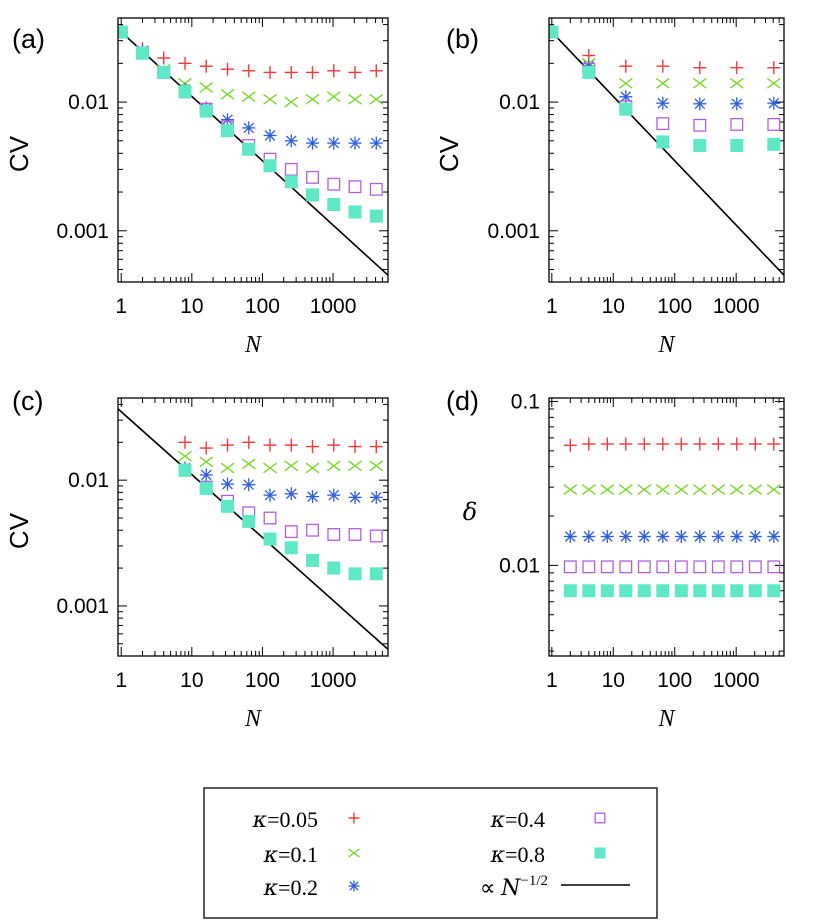 The height and width of the screenshot is (920, 830). Describe the element at coordinates (121, 306) in the screenshot. I see `x-tick-label: 1` at that location.